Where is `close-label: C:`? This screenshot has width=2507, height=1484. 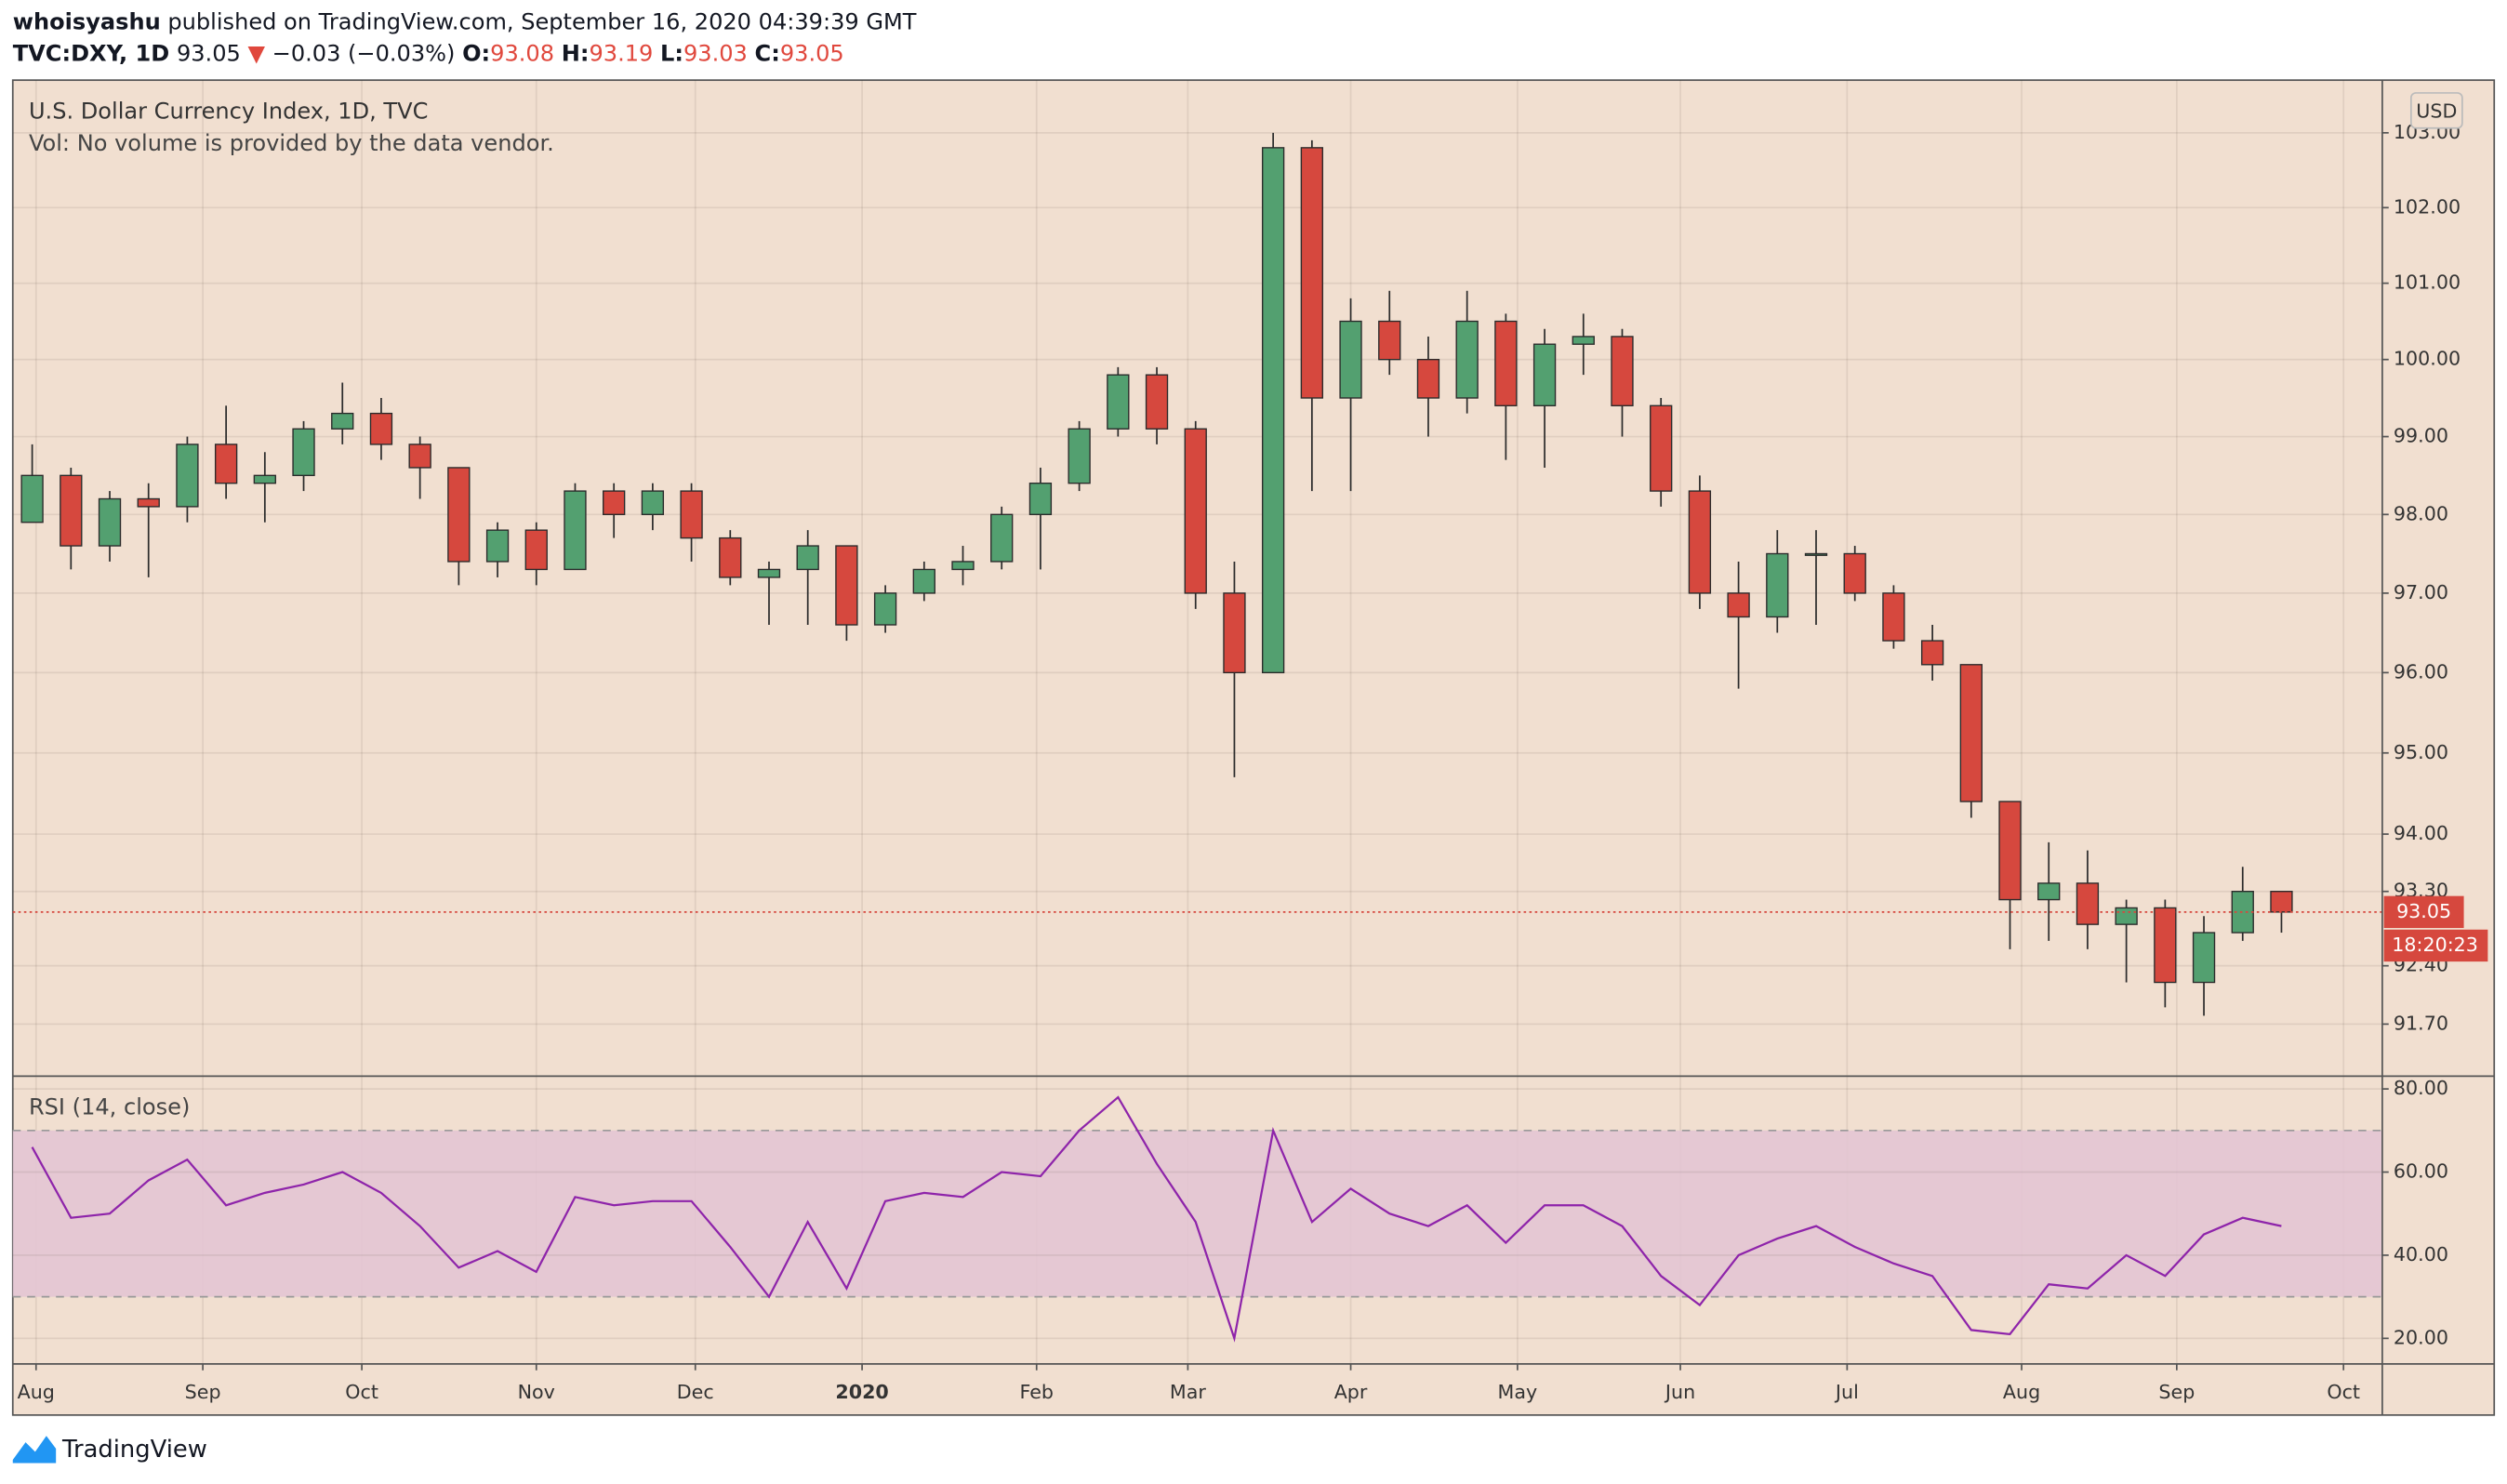
close-label: C: is located at coordinates (767, 54).